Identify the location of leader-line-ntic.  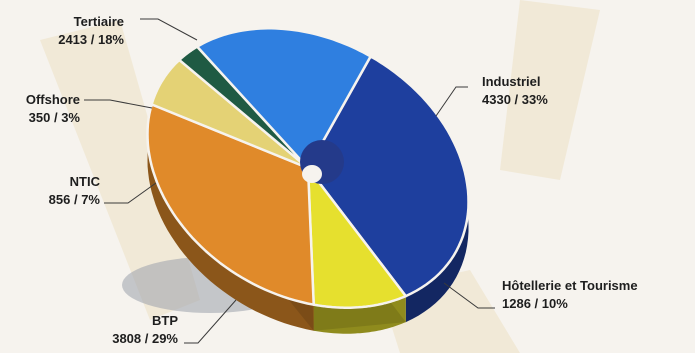
(130, 193).